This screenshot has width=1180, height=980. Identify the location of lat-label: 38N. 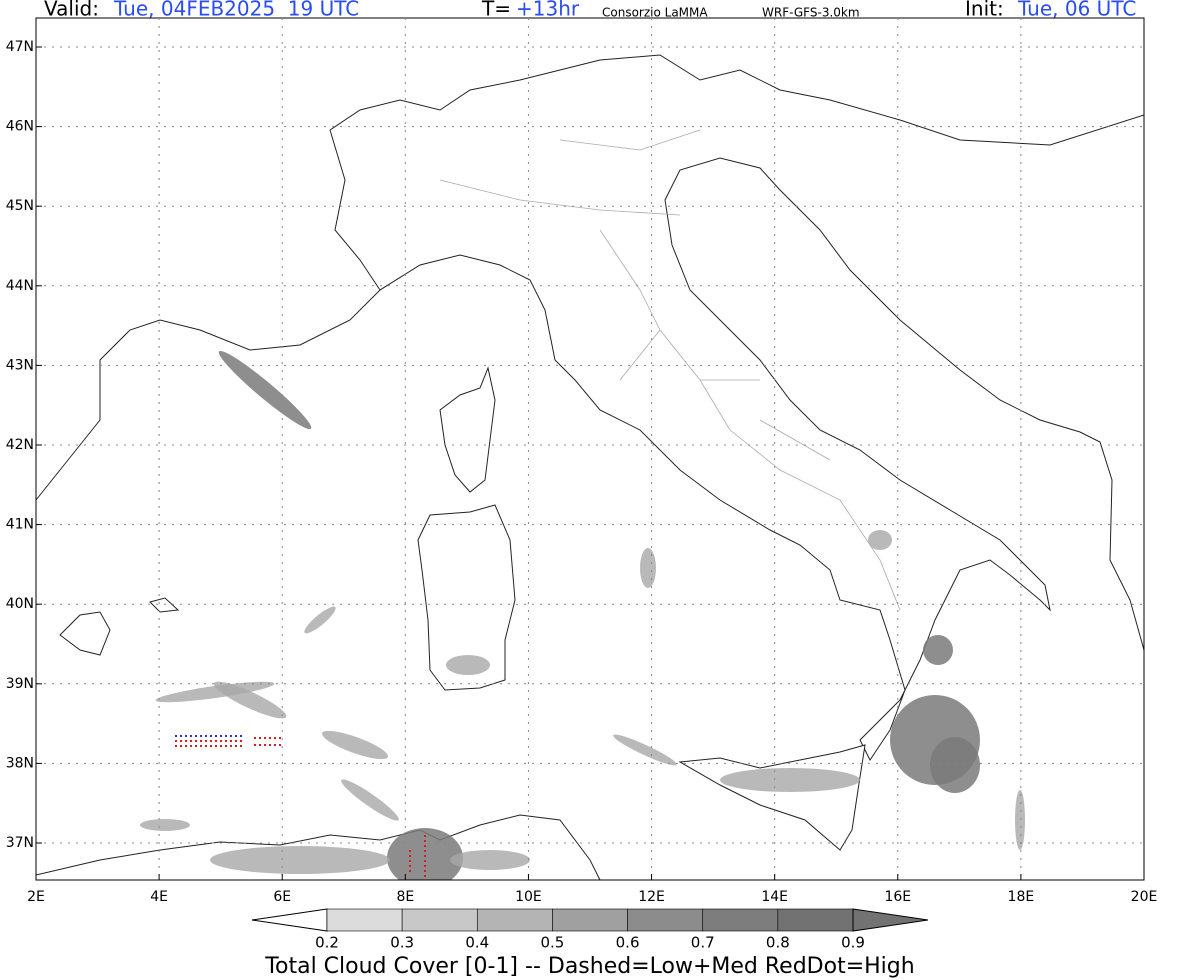
(20, 763).